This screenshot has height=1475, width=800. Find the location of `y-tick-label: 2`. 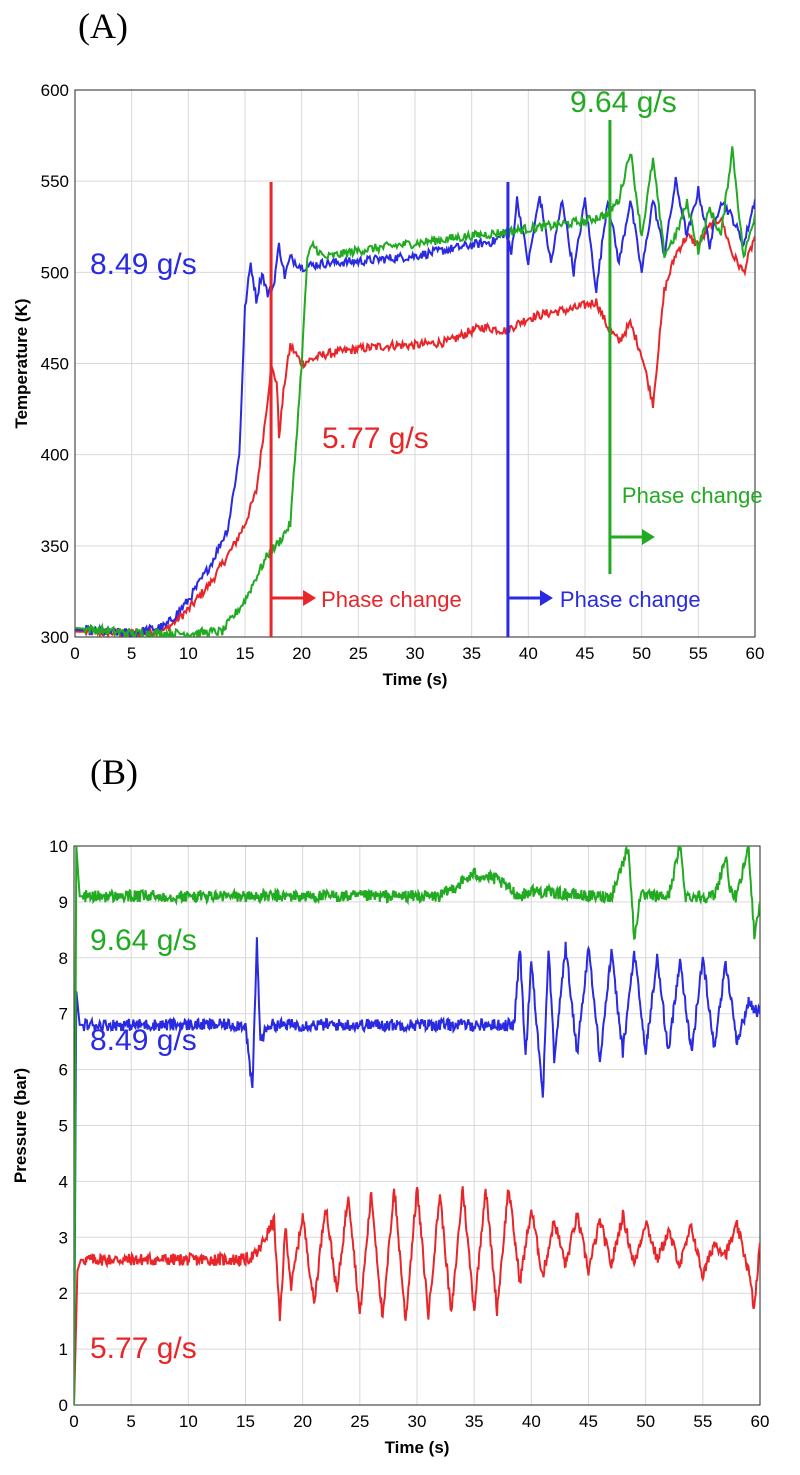

y-tick-label: 2 is located at coordinates (63, 1293).